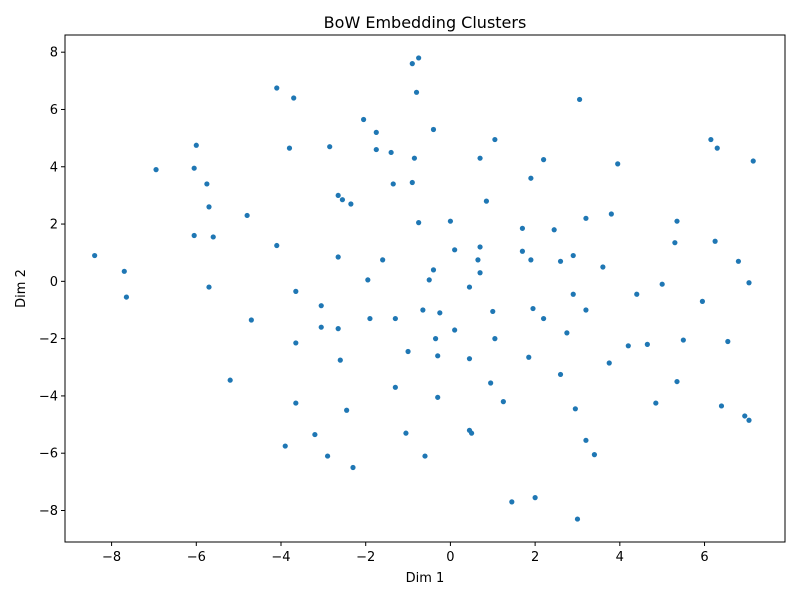 The image size is (800, 600). Describe the element at coordinates (54, 110) in the screenshot. I see `y-tick-label: 6` at that location.